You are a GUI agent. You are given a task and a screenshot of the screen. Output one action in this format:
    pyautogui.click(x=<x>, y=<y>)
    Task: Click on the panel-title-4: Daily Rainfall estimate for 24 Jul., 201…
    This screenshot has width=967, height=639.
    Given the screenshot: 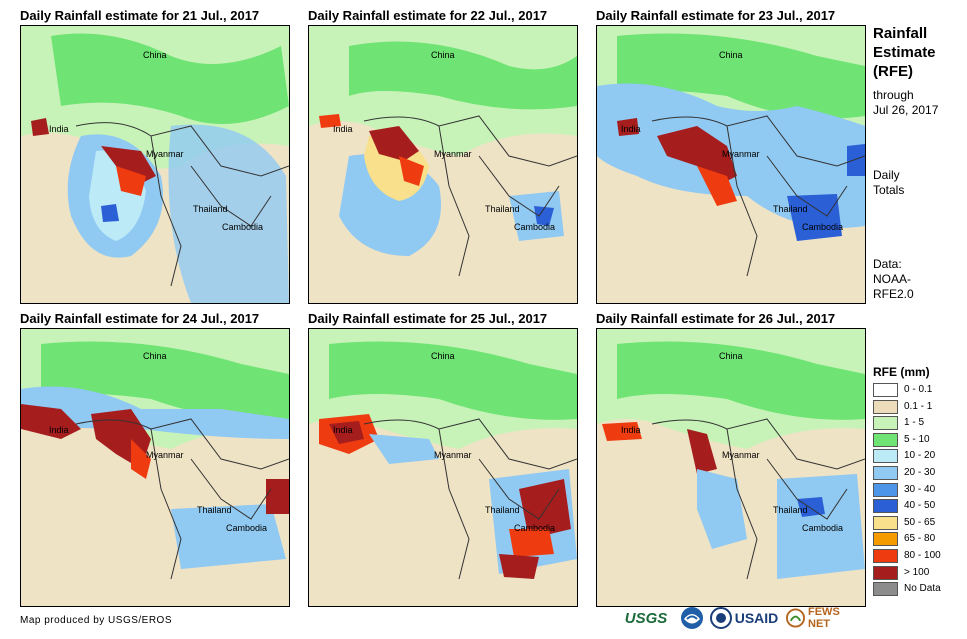 What is the action you would take?
    pyautogui.click(x=140, y=318)
    